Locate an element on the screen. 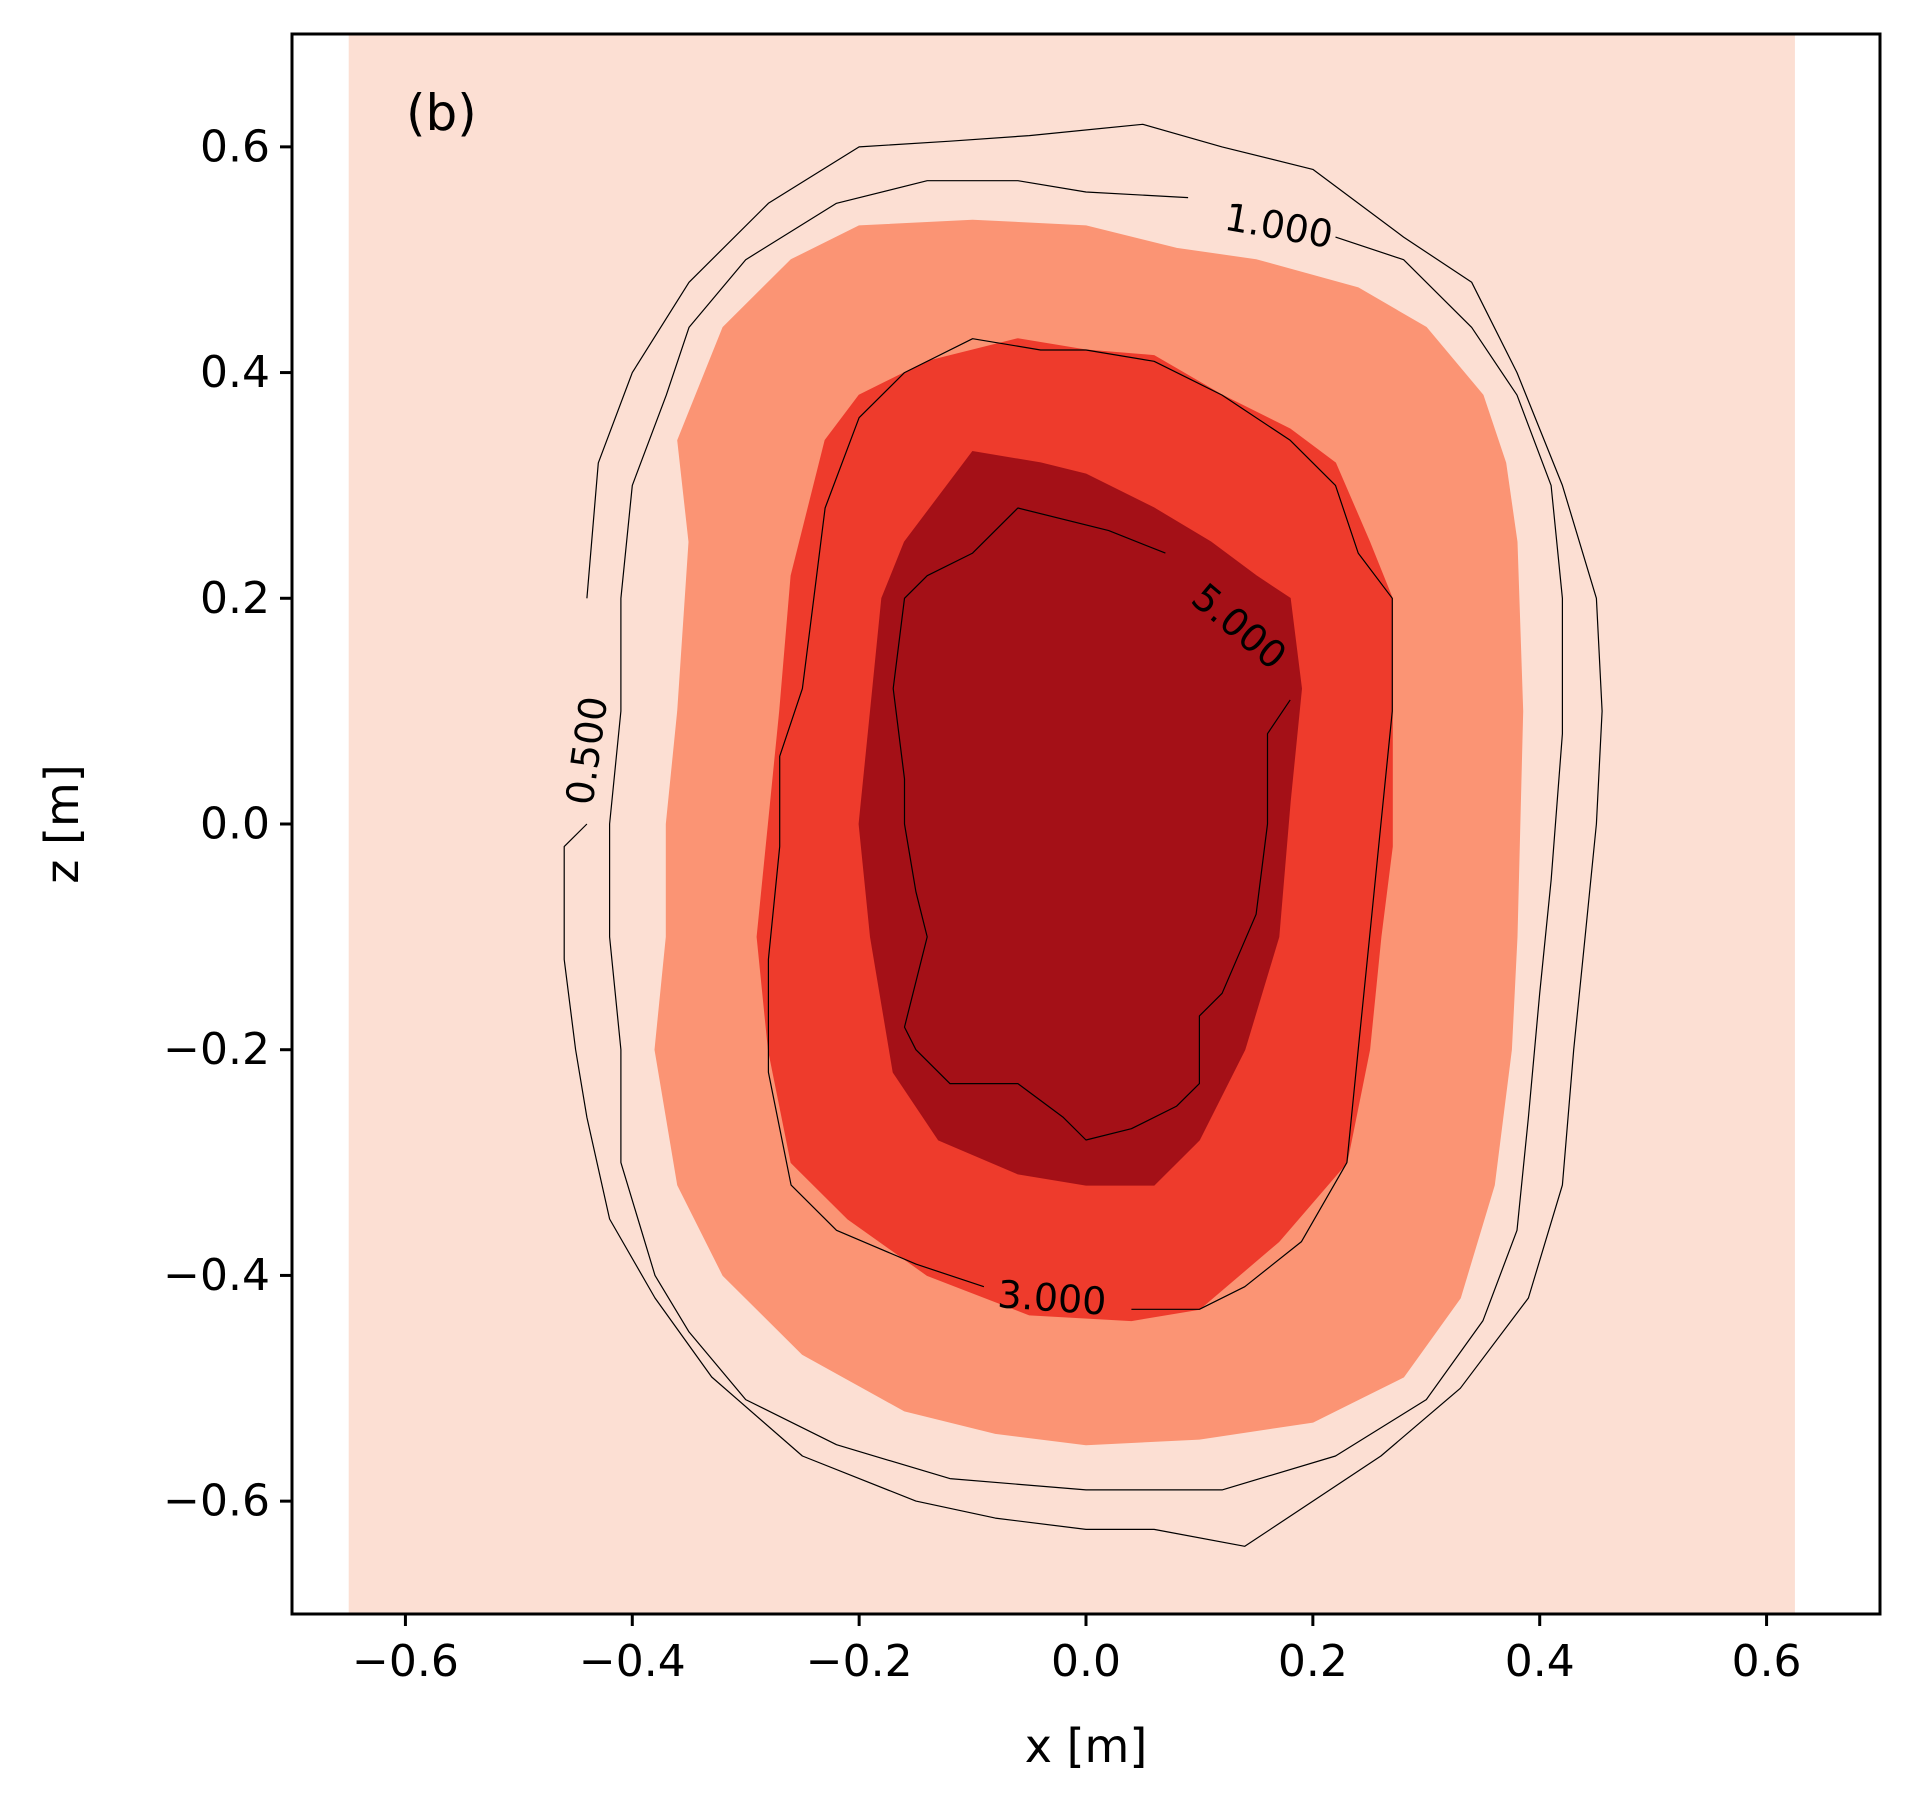 The height and width of the screenshot is (1797, 1913). x-tick-label: −0.2 is located at coordinates (859, 1661).